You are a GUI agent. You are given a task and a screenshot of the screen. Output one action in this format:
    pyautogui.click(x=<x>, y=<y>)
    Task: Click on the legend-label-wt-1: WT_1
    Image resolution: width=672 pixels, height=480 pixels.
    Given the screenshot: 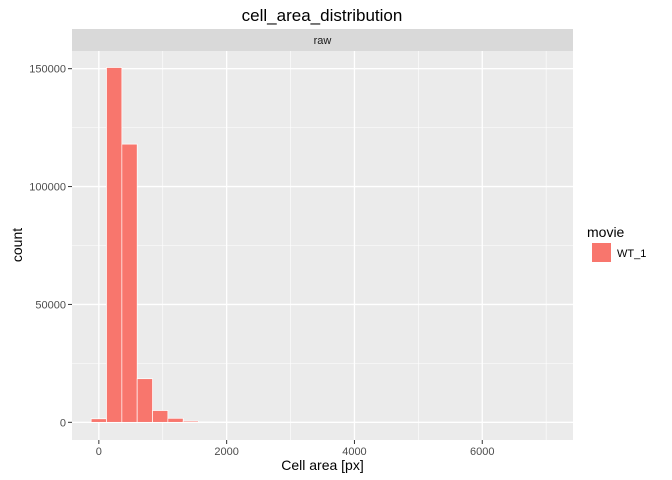 What is the action you would take?
    pyautogui.click(x=631, y=254)
    